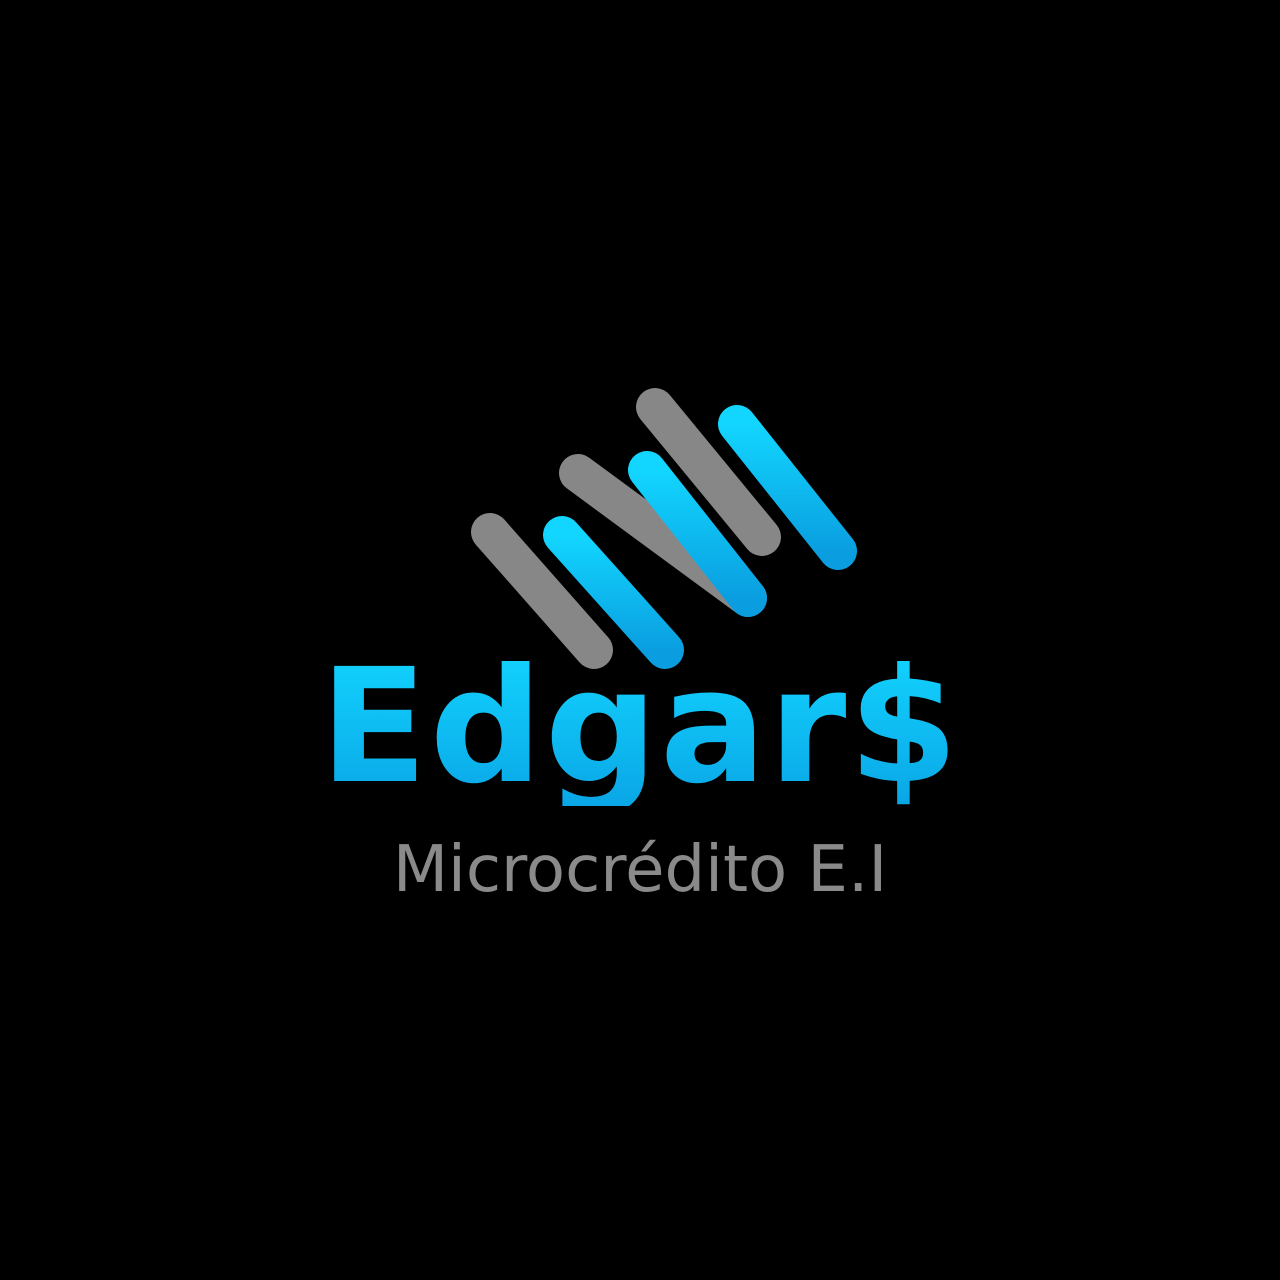  Describe the element at coordinates (640, 870) in the screenshot. I see `tagline: Microcrédito E.I` at that location.